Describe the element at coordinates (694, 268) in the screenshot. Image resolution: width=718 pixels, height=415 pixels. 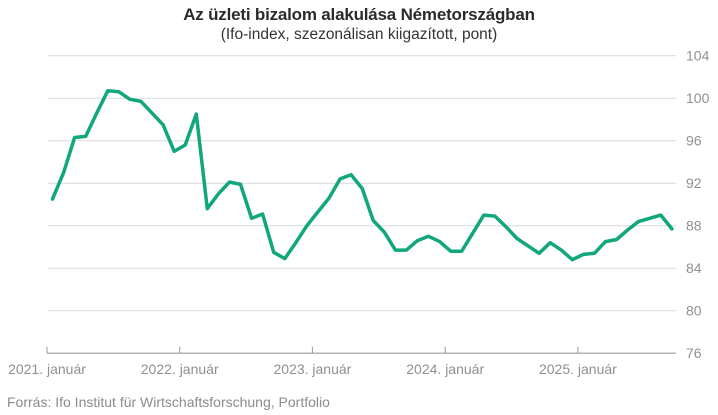
I see `y-axis-label: 84` at that location.